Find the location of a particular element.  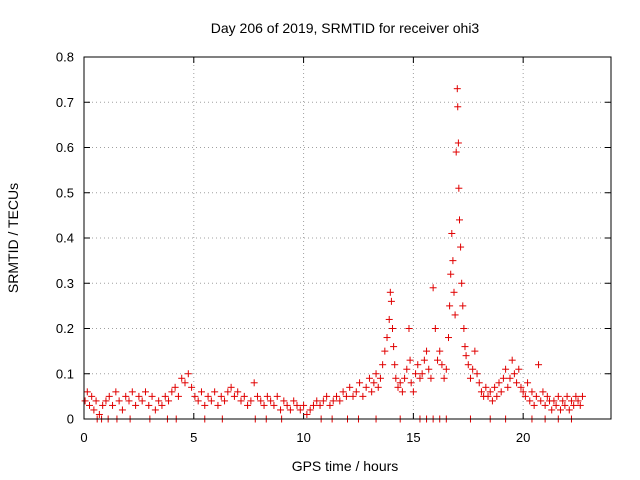

y-tick-label: 0.4 is located at coordinates (65, 238).